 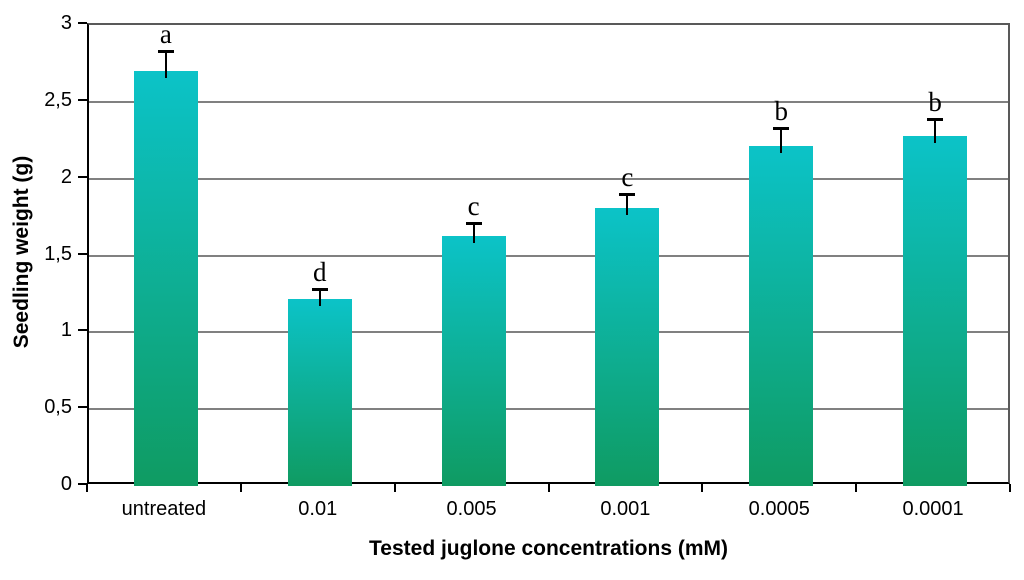 I want to click on y-tick-label: 1,5, so click(x=58, y=253).